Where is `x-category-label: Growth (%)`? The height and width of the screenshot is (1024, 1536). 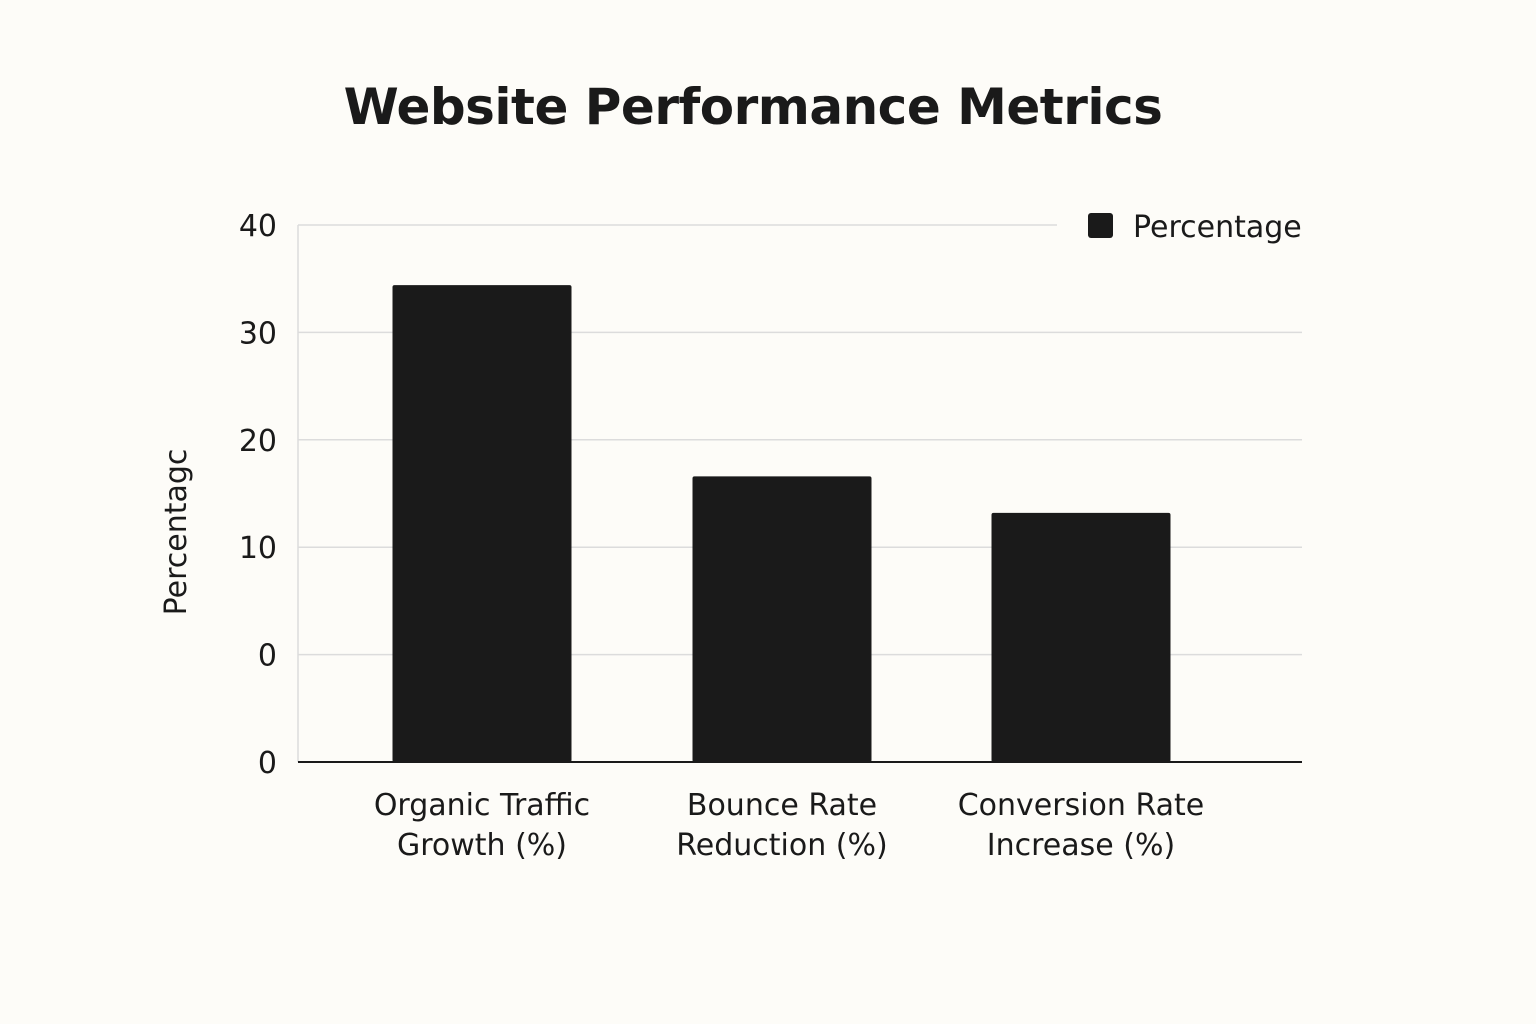 x-category-label: Growth (%) is located at coordinates (482, 845).